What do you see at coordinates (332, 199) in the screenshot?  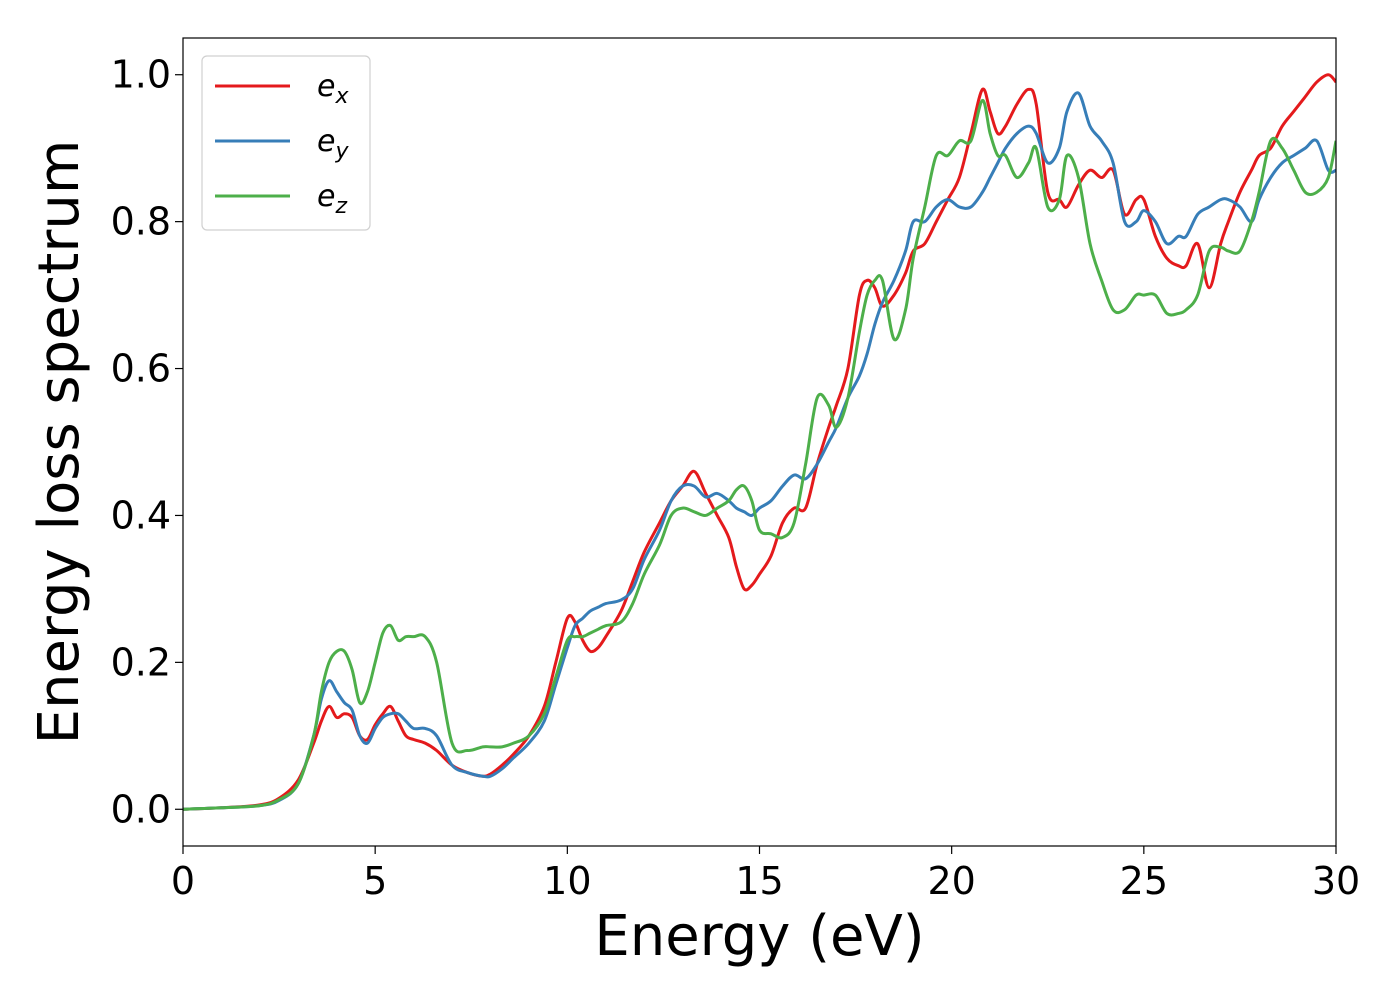 I see `legend-label-ez: ez` at bounding box center [332, 199].